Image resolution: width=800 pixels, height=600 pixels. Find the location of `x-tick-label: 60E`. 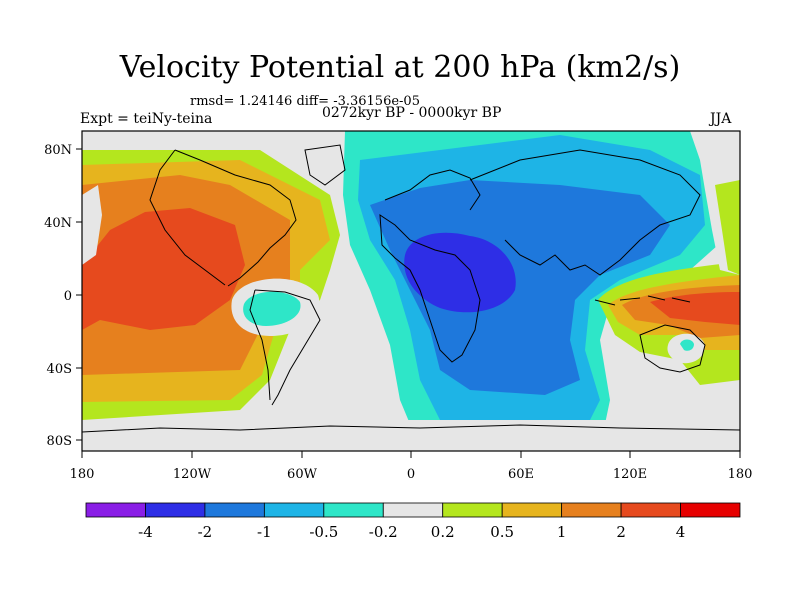

x-tick-label: 60E is located at coordinates (521, 474).